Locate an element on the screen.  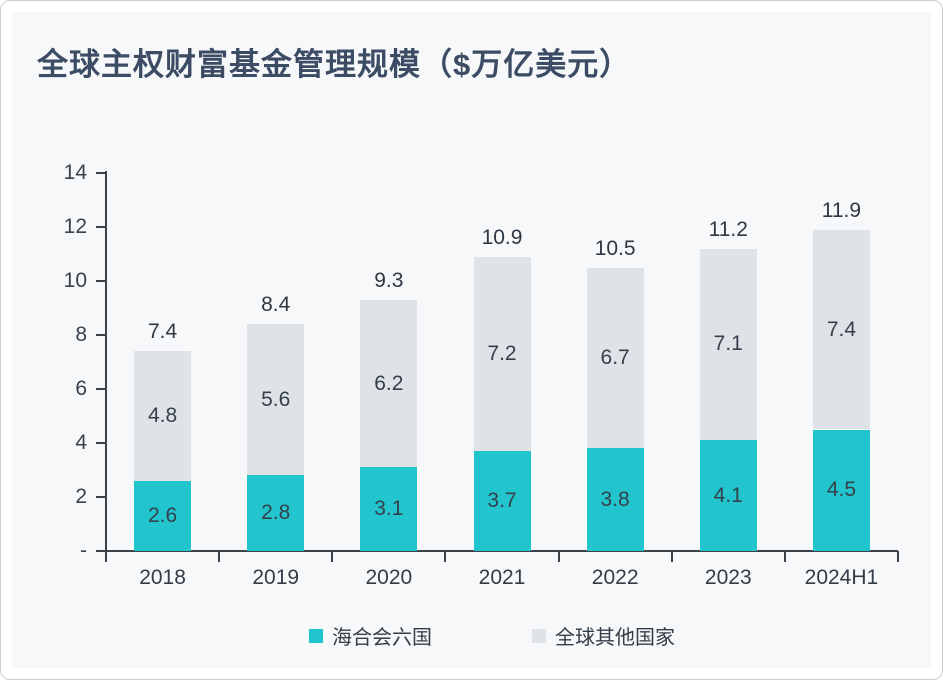
bar-total-label: 7.4 is located at coordinates (162, 332).